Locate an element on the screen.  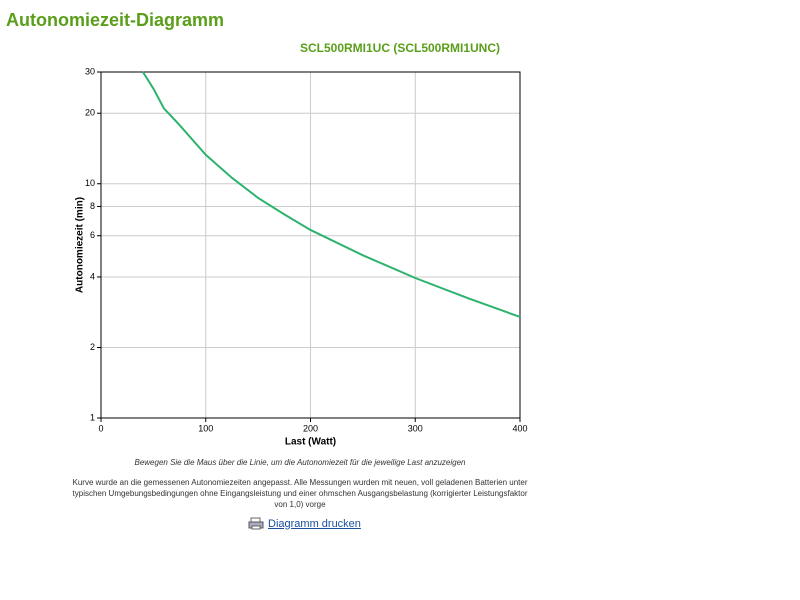
print-link-box: Diagramm drucken is located at coordinates (304, 523).